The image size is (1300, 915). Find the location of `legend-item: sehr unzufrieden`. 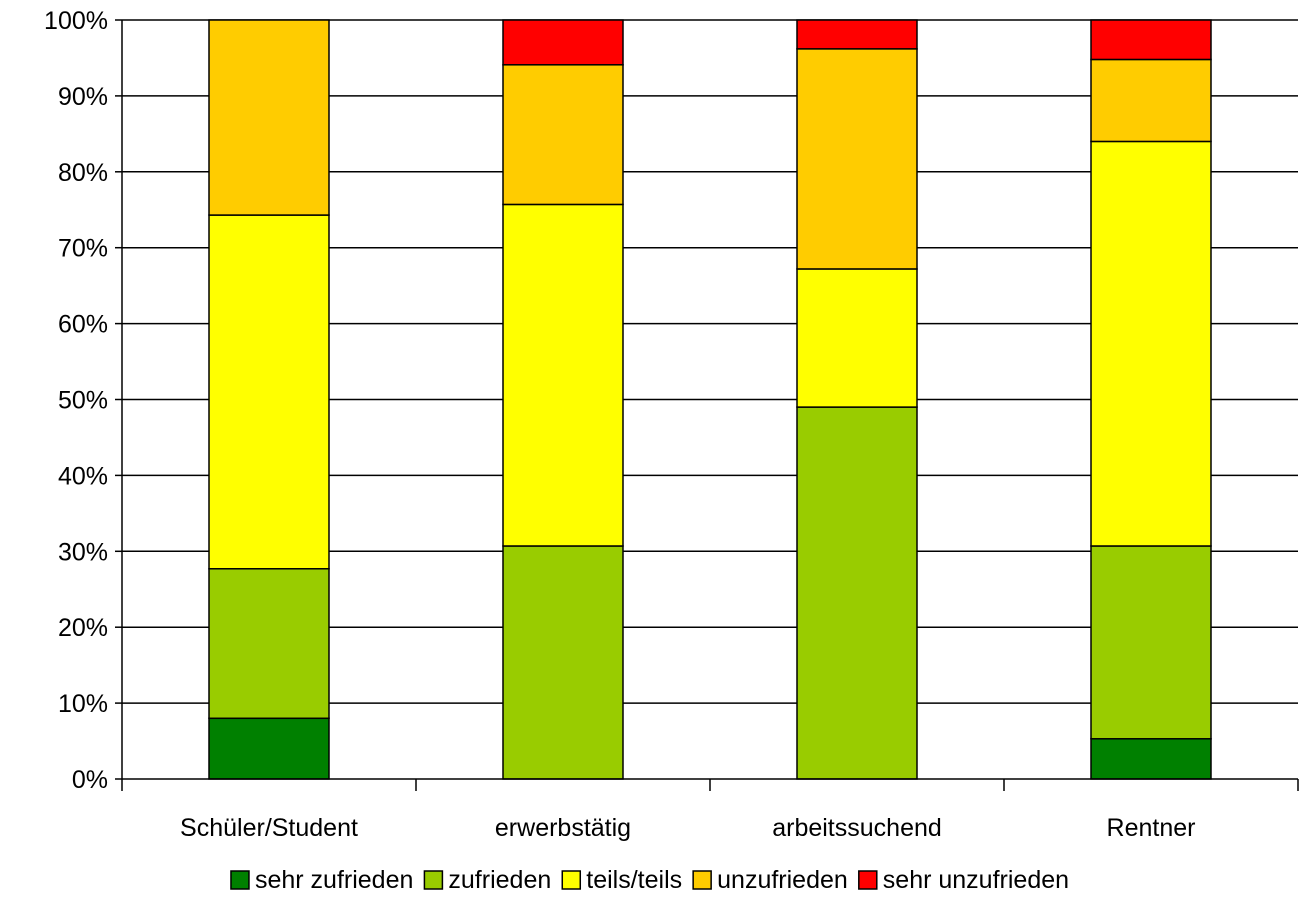

legend-item: sehr unzufrieden is located at coordinates (963, 880).